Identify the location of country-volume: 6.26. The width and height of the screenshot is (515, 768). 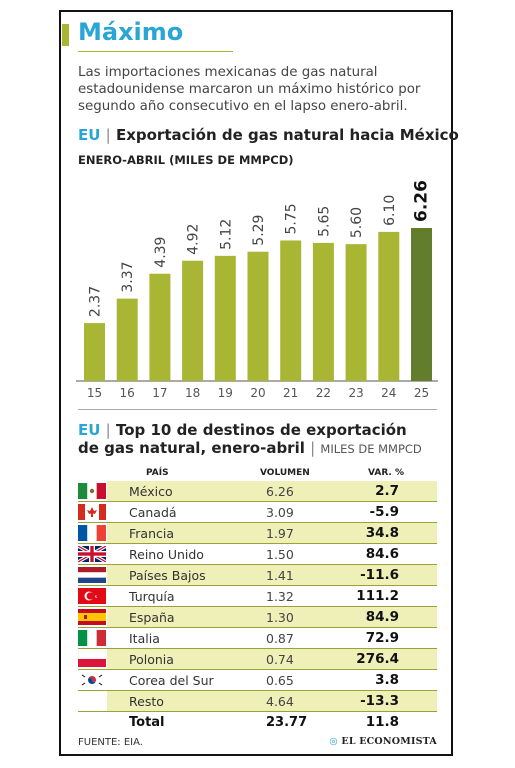
(280, 491).